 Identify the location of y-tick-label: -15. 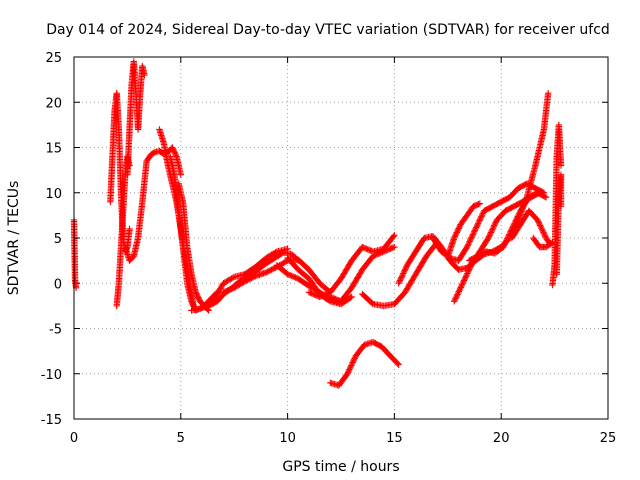
(51, 420).